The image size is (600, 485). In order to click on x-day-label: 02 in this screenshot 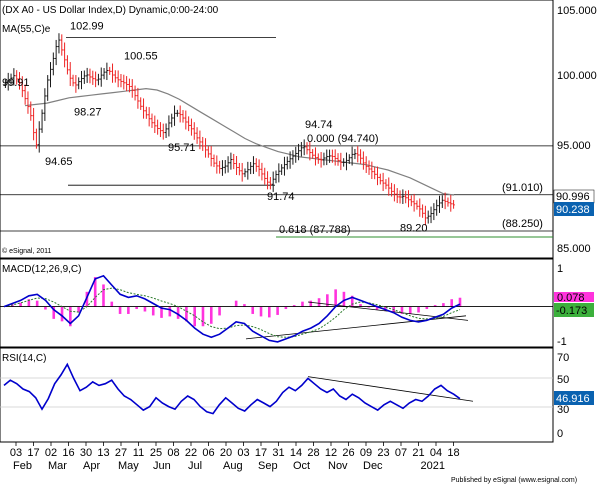, I will do `click(51, 453)`.